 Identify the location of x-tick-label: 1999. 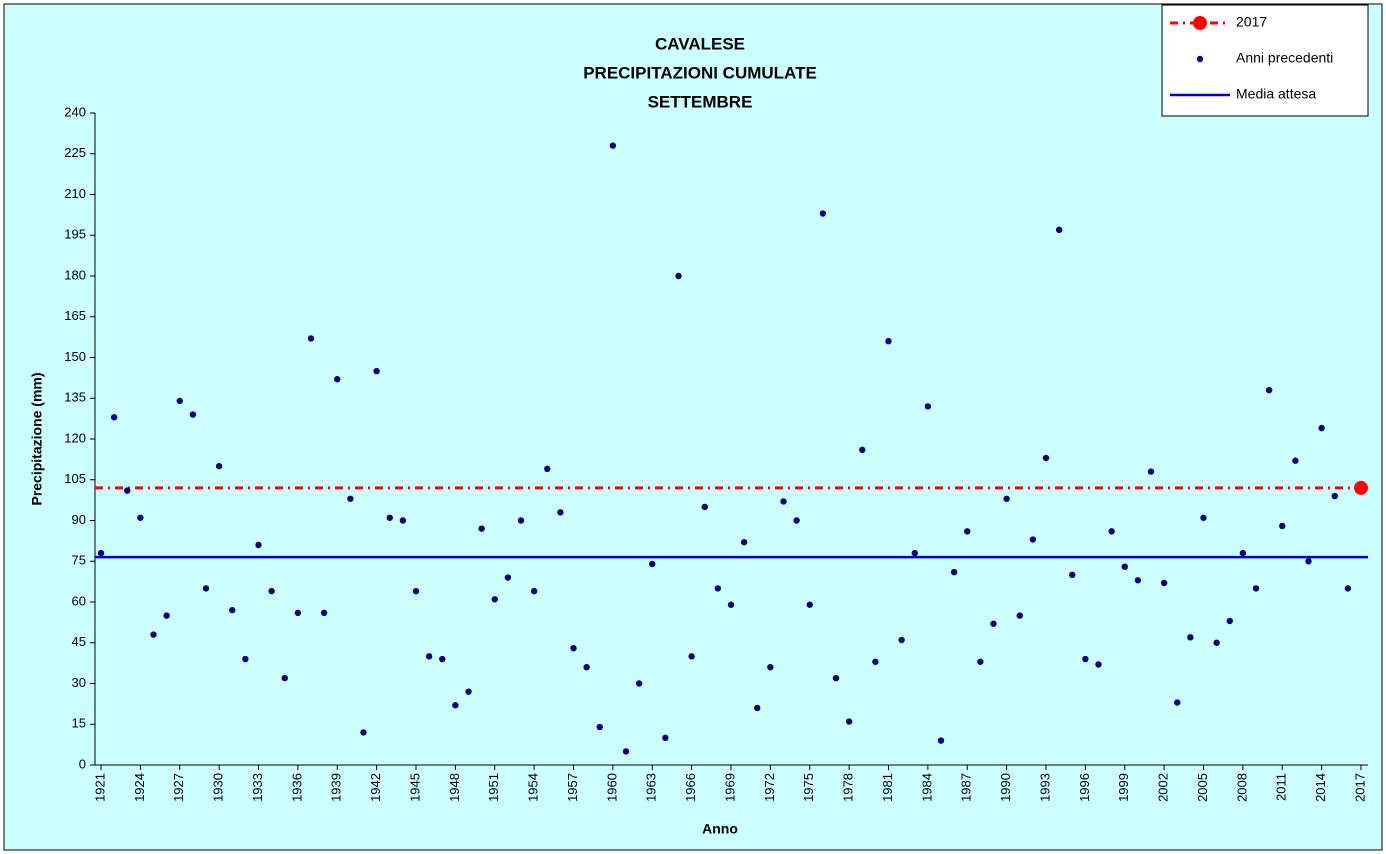
(1123, 787).